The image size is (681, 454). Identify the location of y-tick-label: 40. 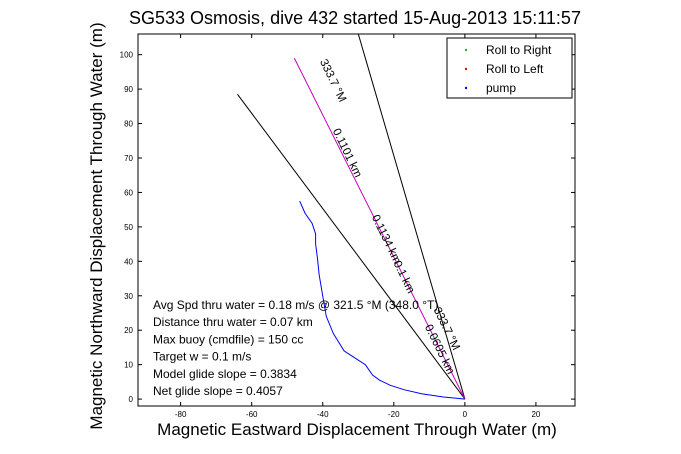
(128, 261).